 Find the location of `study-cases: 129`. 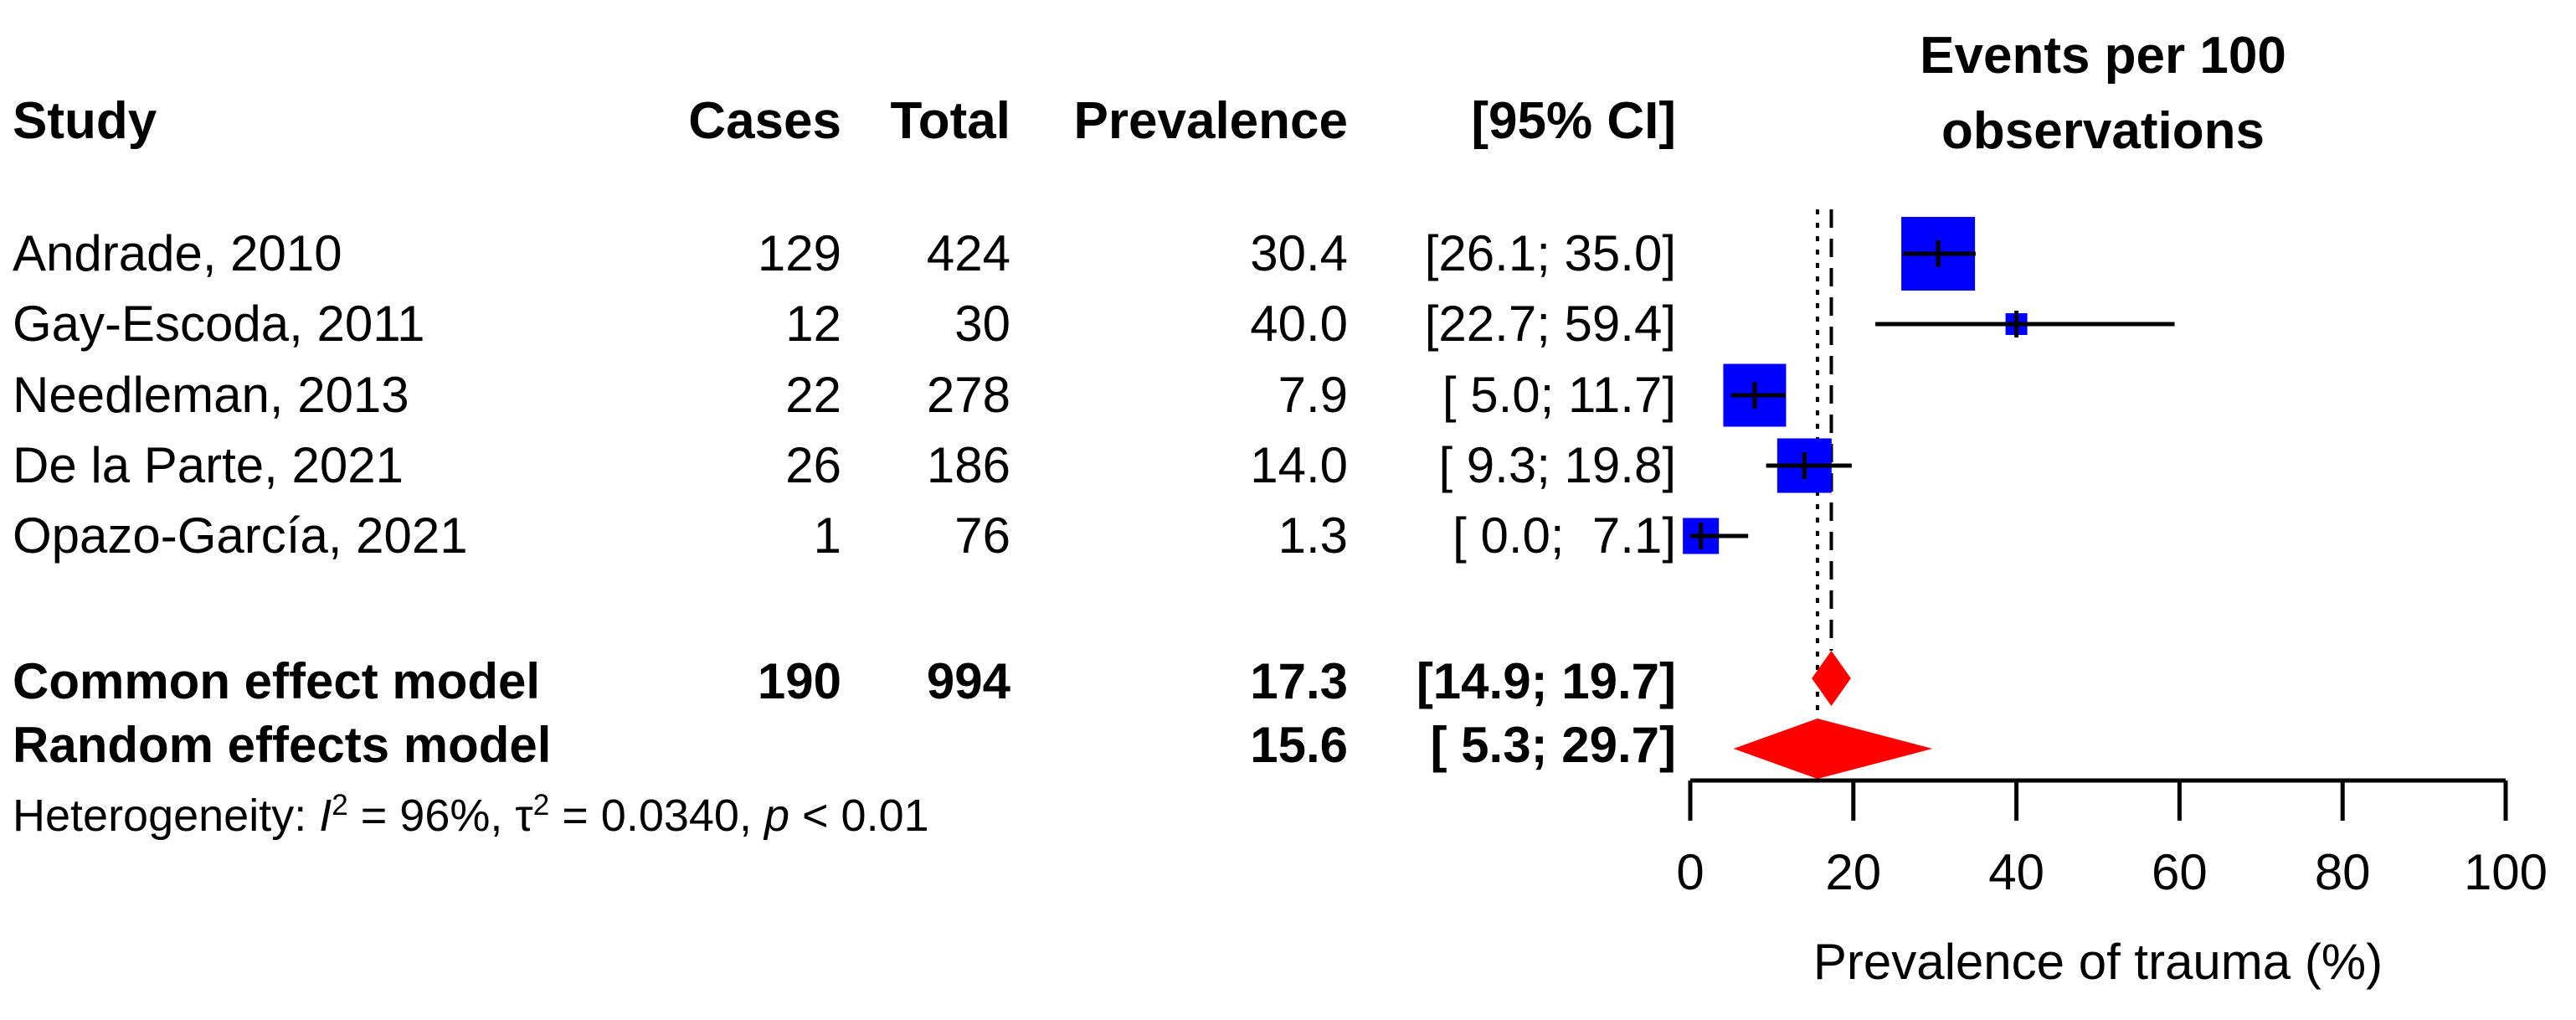

study-cases: 129 is located at coordinates (799, 253).